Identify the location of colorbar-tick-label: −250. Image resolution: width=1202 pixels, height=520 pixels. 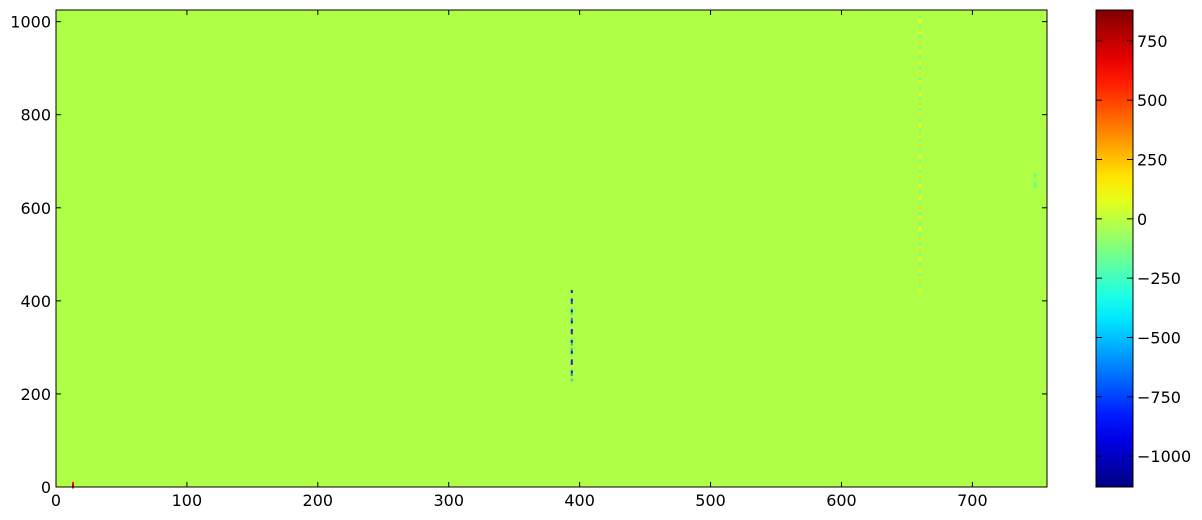
(1159, 278).